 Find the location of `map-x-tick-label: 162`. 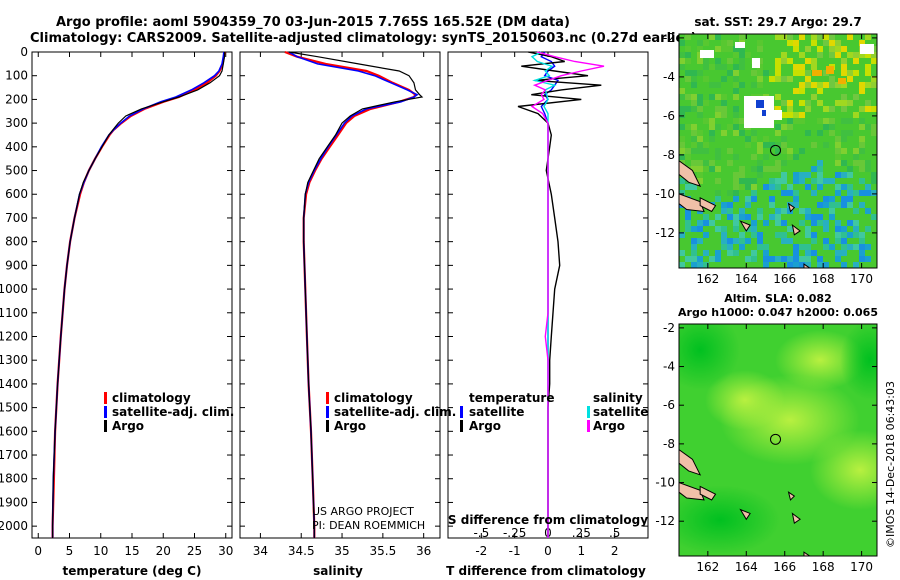

map-x-tick-label: 162 is located at coordinates (707, 279).